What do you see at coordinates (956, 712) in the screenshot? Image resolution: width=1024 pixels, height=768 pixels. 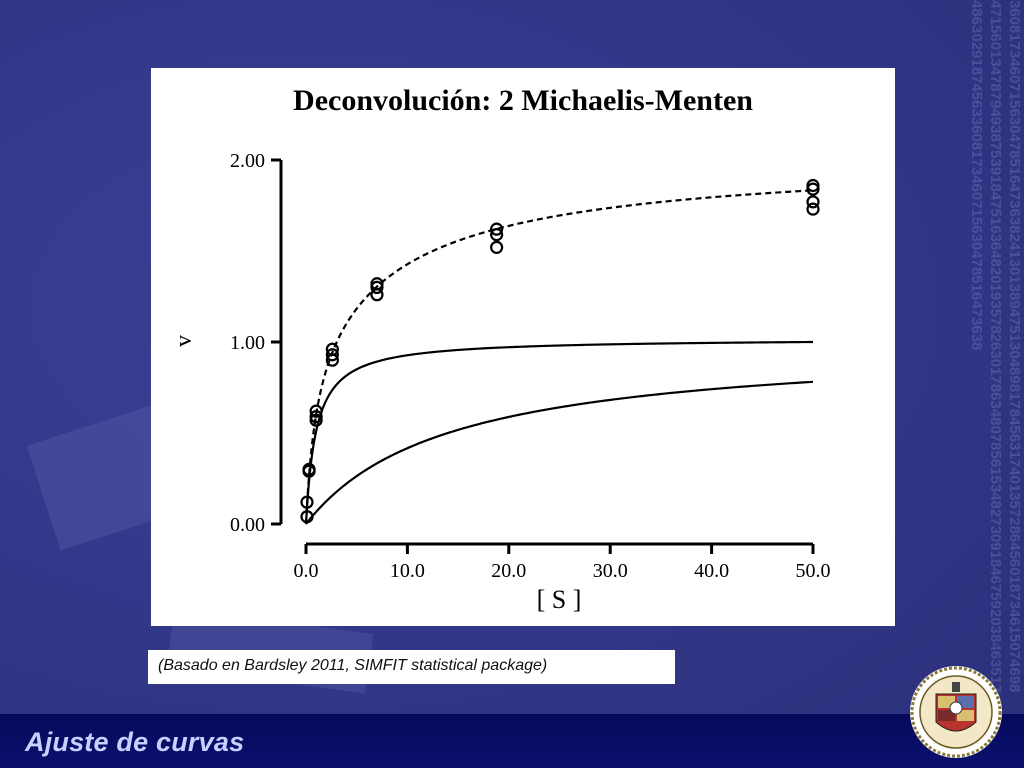 I see `university-seal-logo` at bounding box center [956, 712].